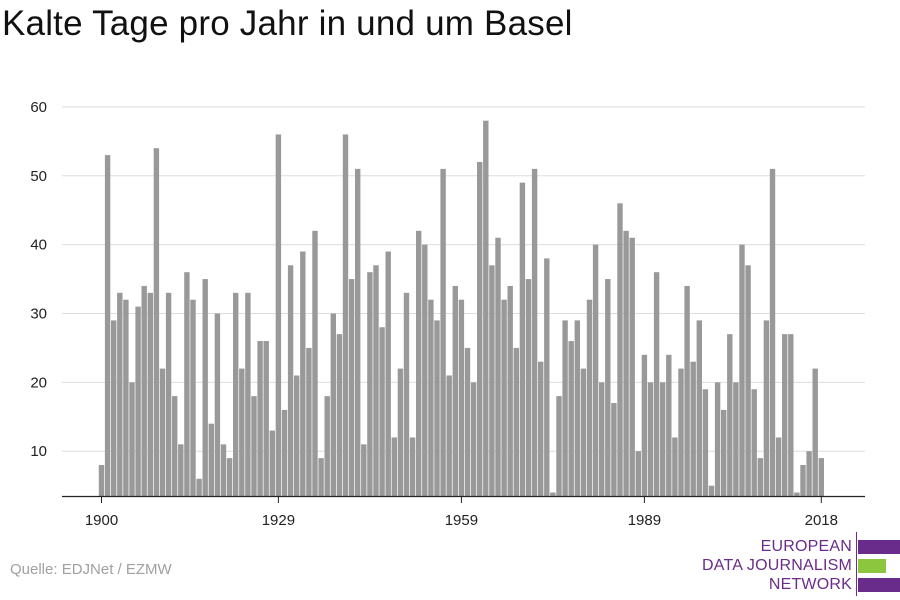 This screenshot has width=900, height=600. I want to click on bar-1959, so click(461, 397).